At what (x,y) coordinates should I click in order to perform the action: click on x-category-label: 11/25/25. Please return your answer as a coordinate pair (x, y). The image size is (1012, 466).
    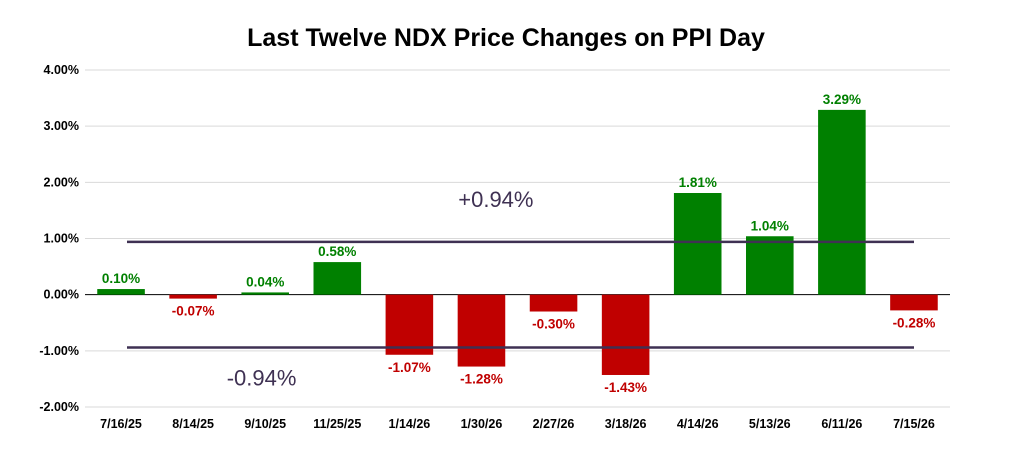
    Looking at the image, I should click on (337, 424).